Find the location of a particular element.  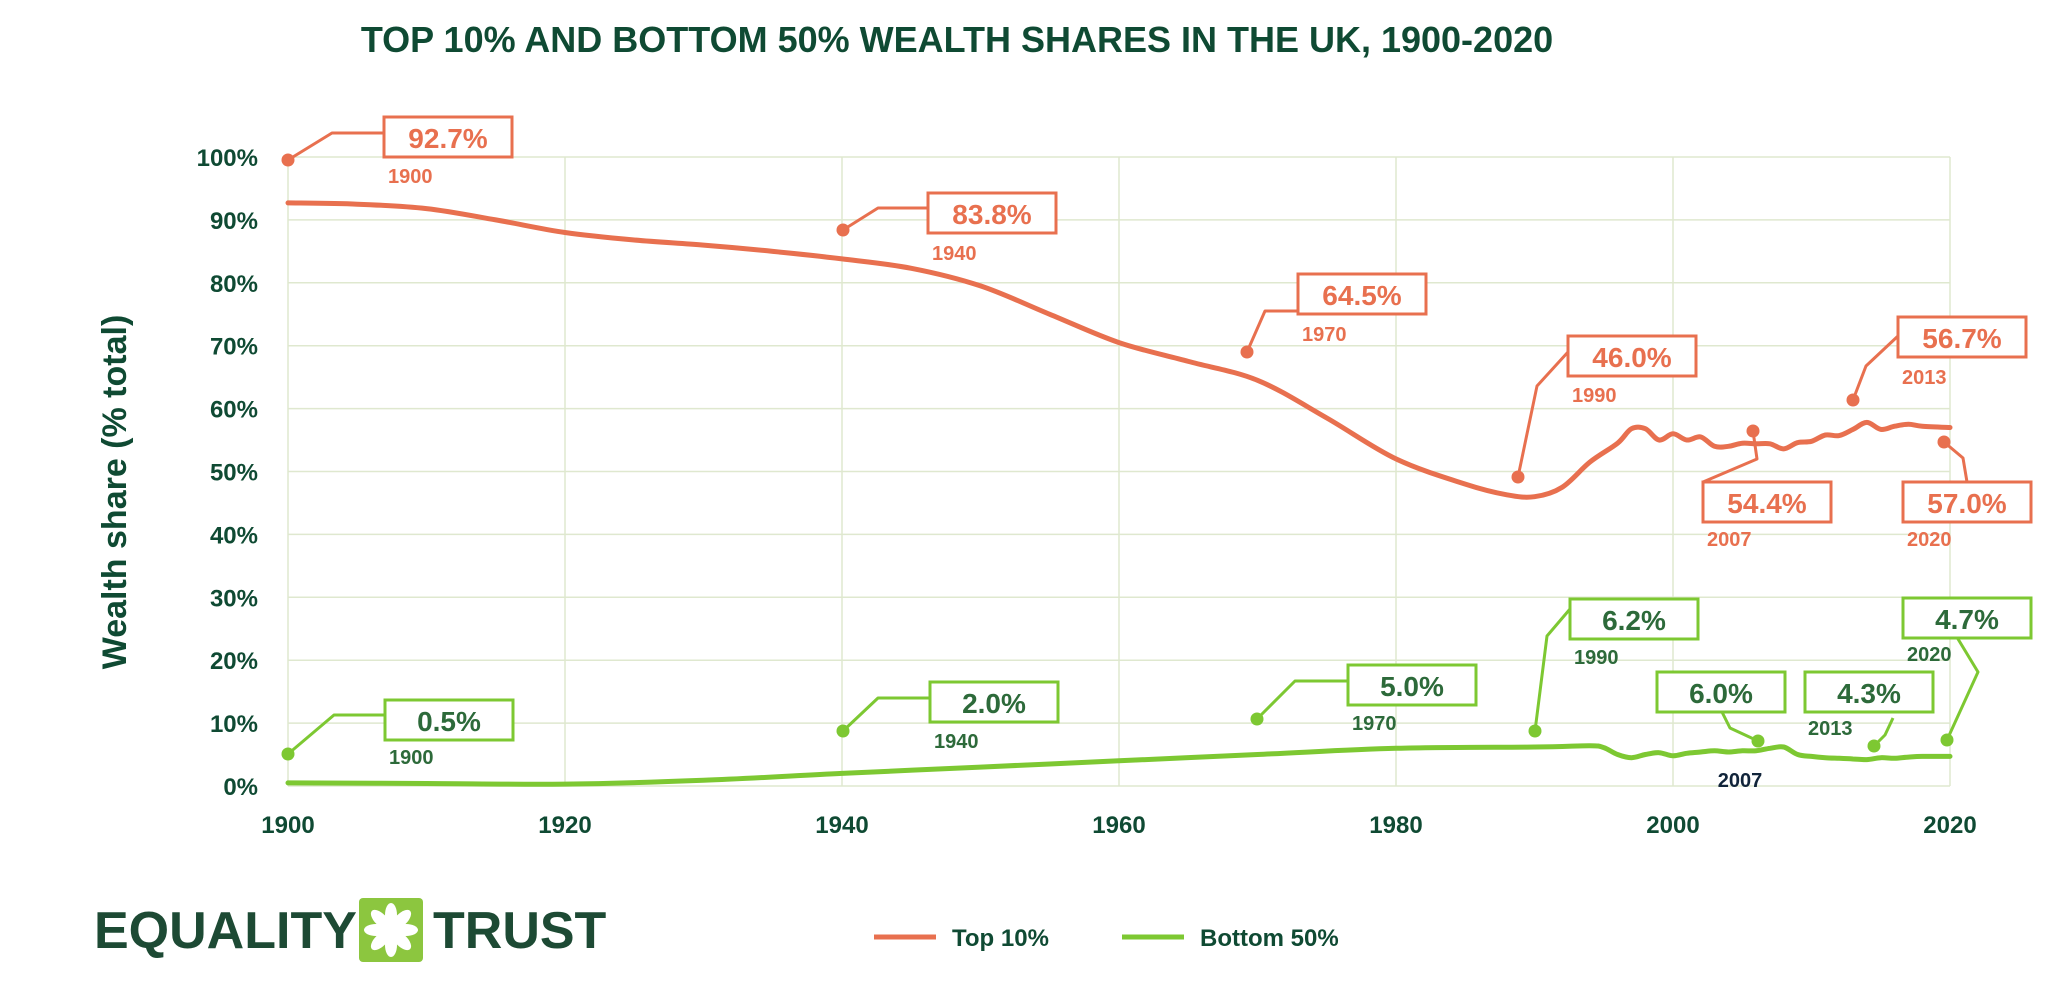

callout-value: 2.0% is located at coordinates (994, 703).